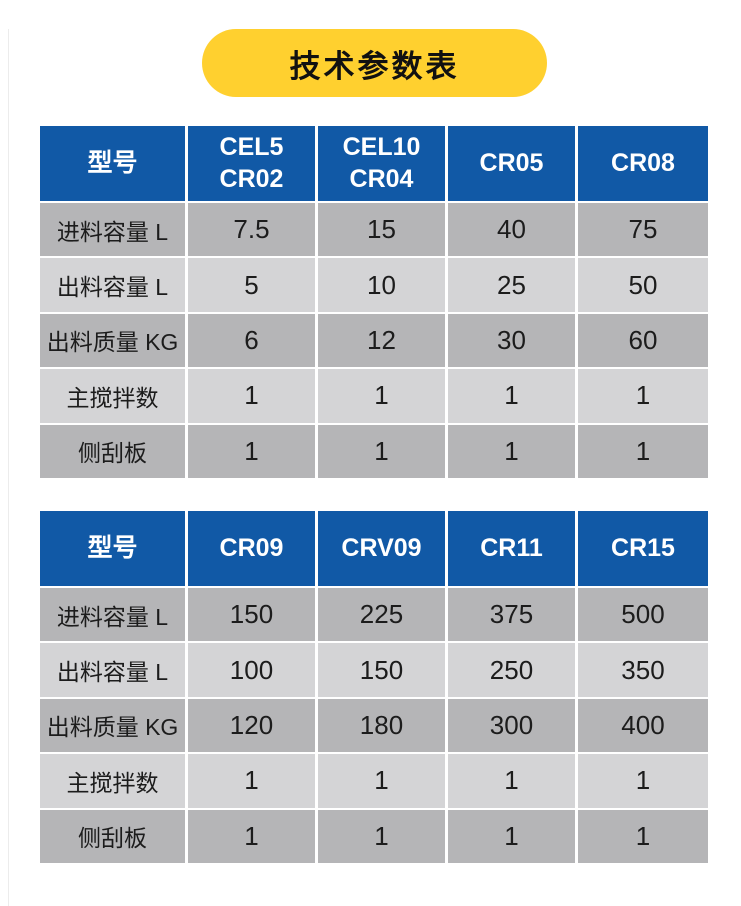  I want to click on value-cell: 60, so click(643, 341).